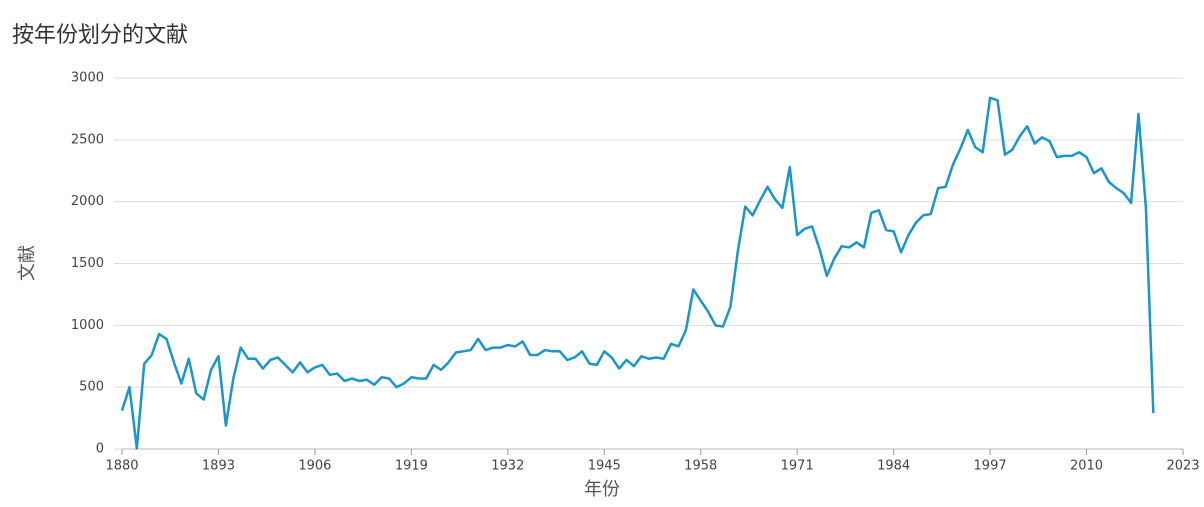  What do you see at coordinates (100, 35) in the screenshot?
I see `chart-title: 按年份划分的文献` at bounding box center [100, 35].